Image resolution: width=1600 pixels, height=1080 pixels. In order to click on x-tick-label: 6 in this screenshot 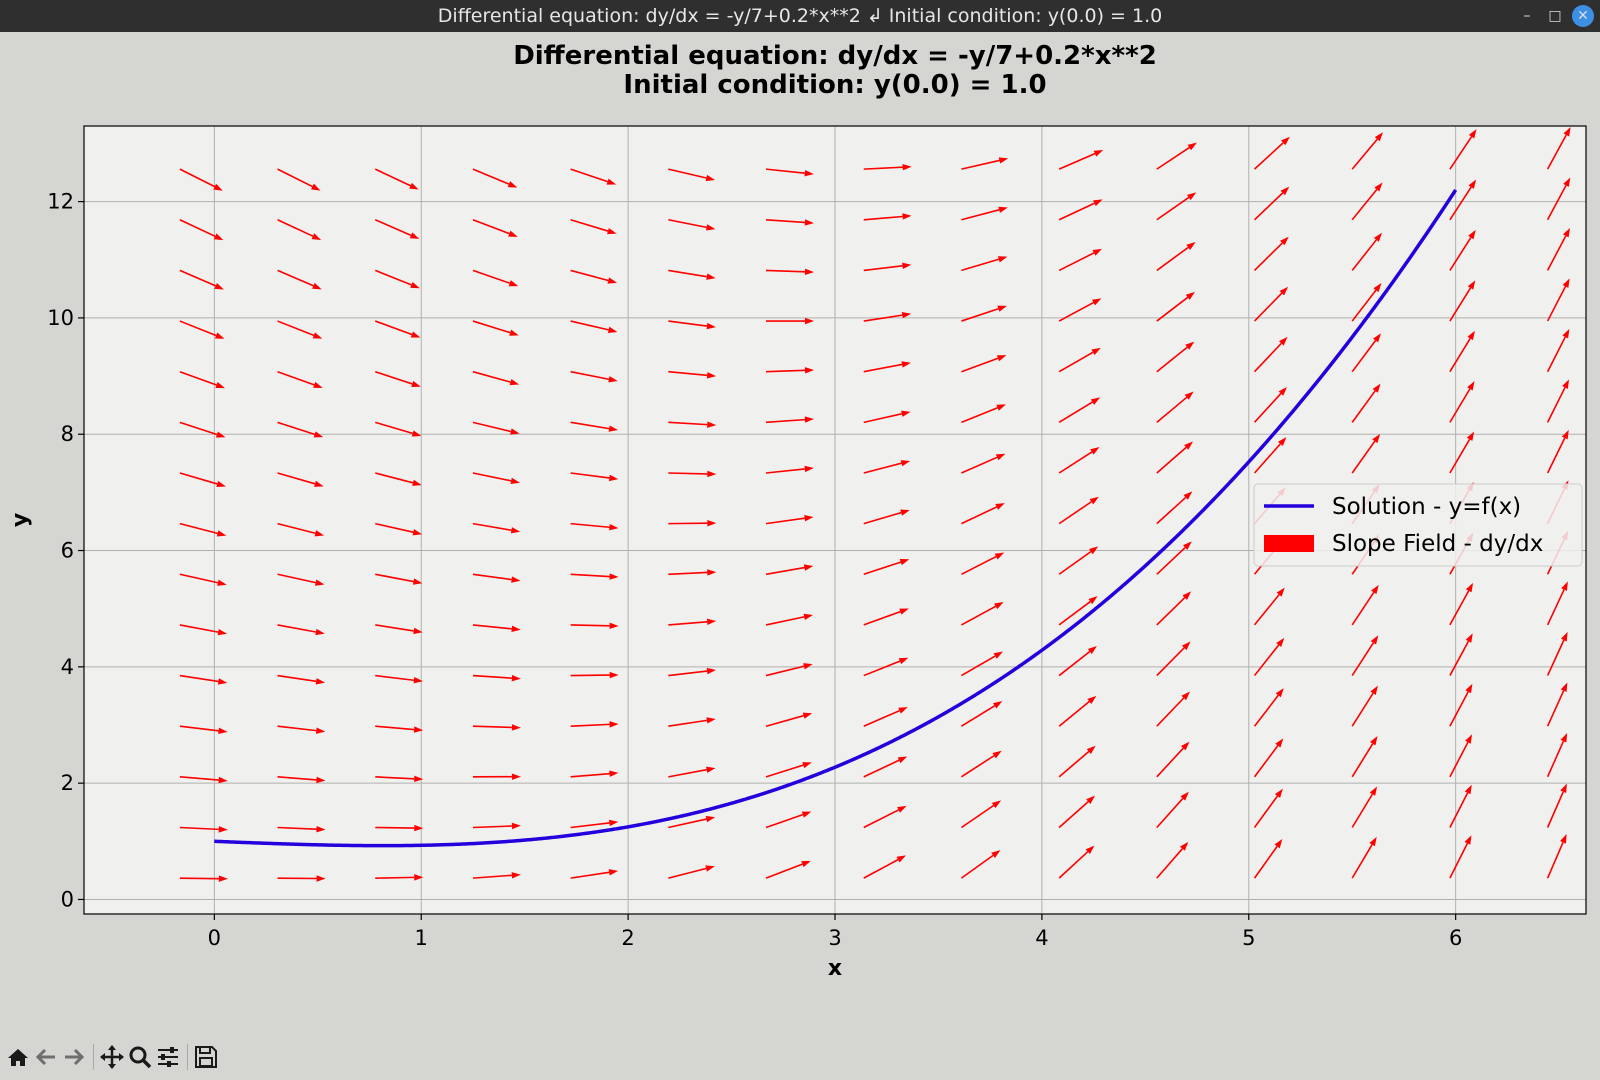, I will do `click(1455, 938)`.